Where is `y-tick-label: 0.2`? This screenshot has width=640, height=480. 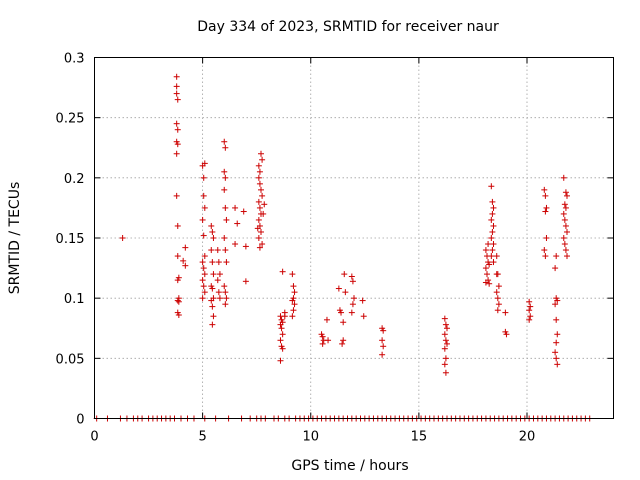
y-tick-label: 0.2 is located at coordinates (74, 179).